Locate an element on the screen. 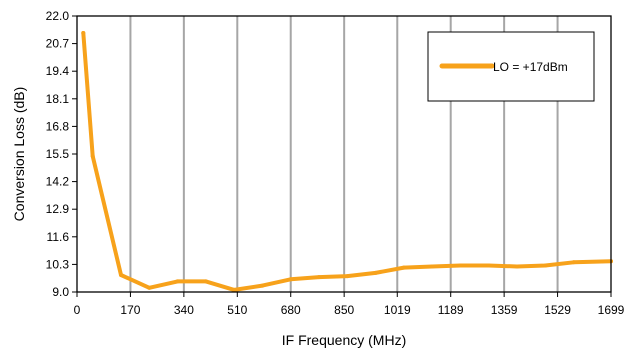 The image size is (635, 358). y-tick-label: 10.3 is located at coordinates (58, 264).